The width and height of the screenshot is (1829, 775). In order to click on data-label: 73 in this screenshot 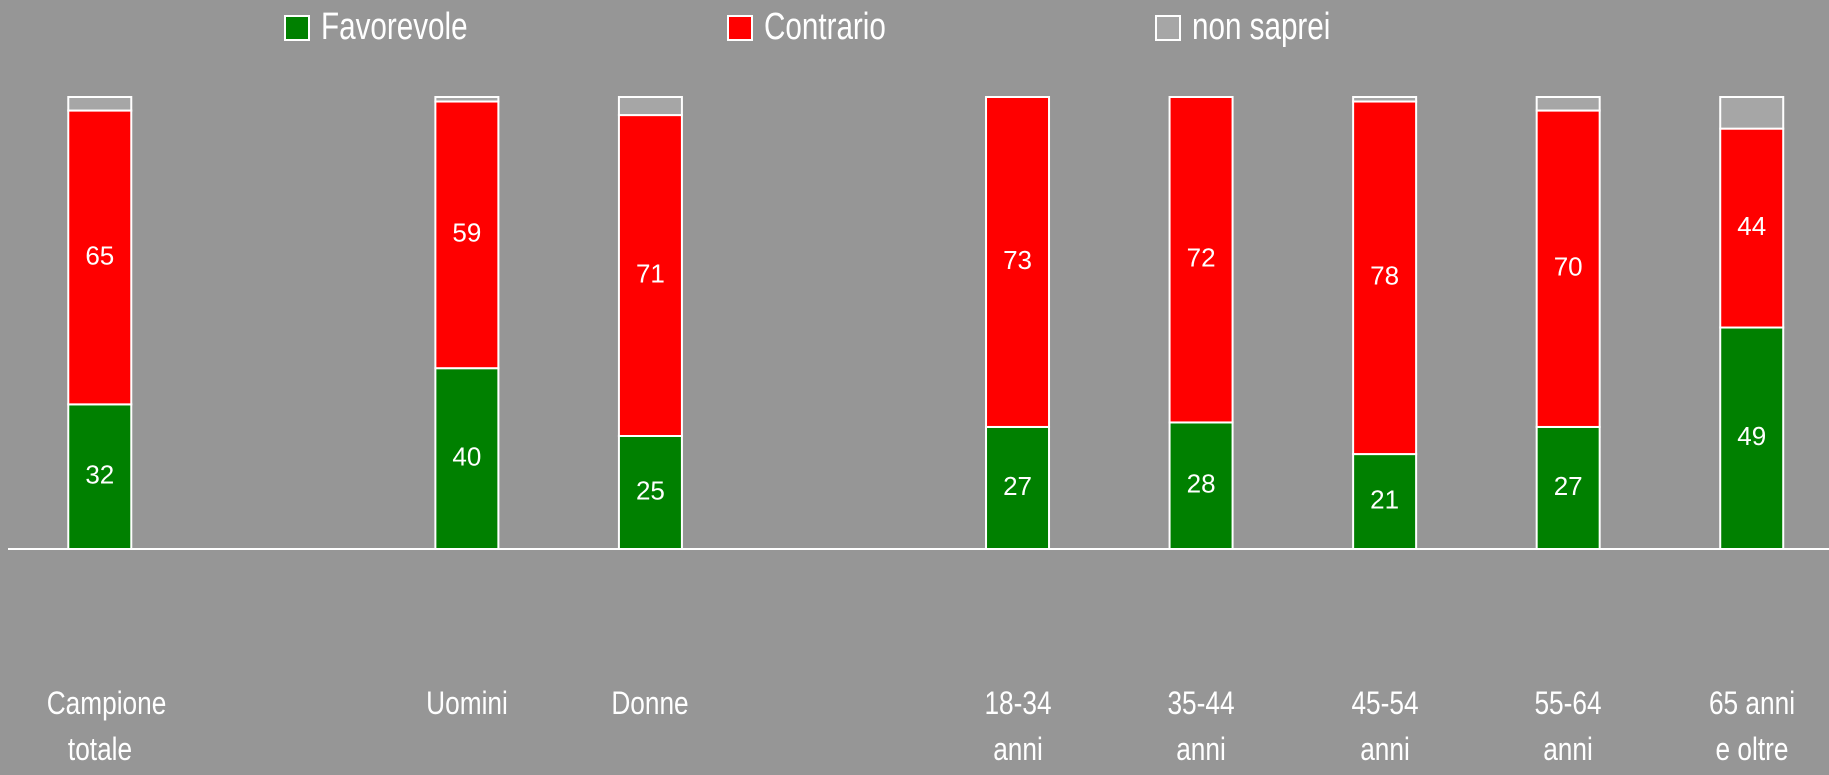, I will do `click(1017, 260)`.